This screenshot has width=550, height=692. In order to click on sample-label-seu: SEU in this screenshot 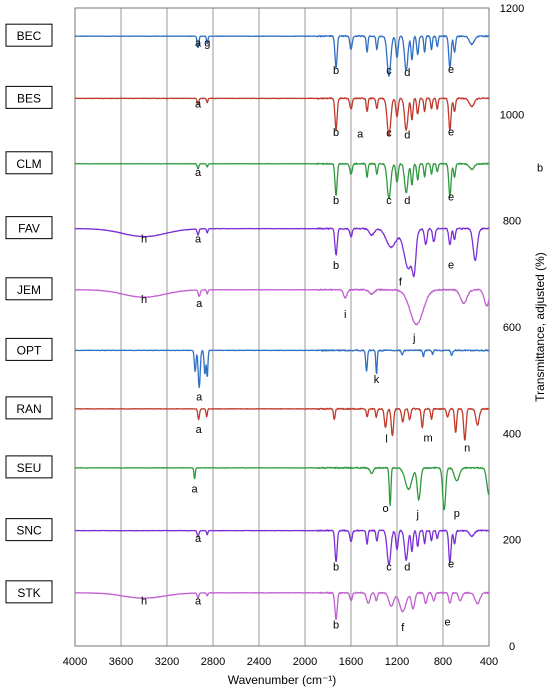, I will do `click(29, 468)`.